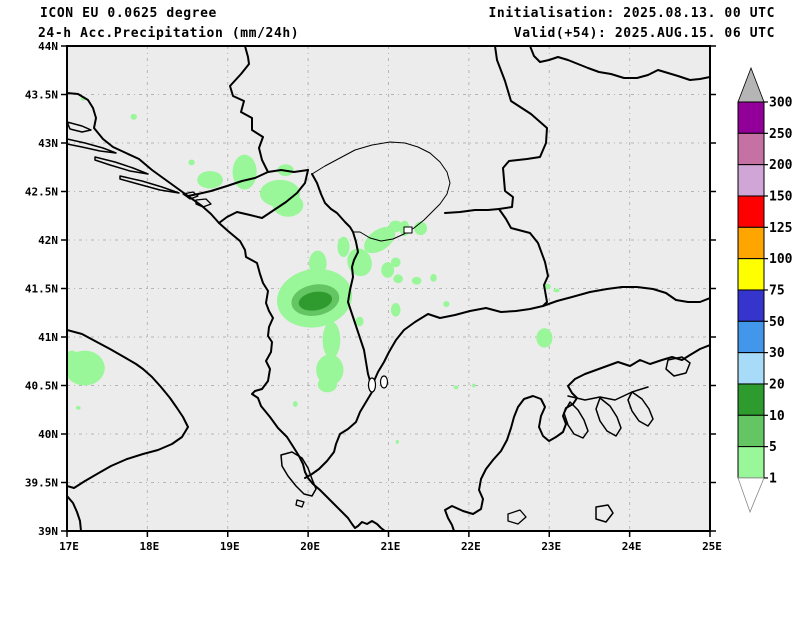  Describe the element at coordinates (781, 165) in the screenshot. I see `legend-value-label: 200` at that location.